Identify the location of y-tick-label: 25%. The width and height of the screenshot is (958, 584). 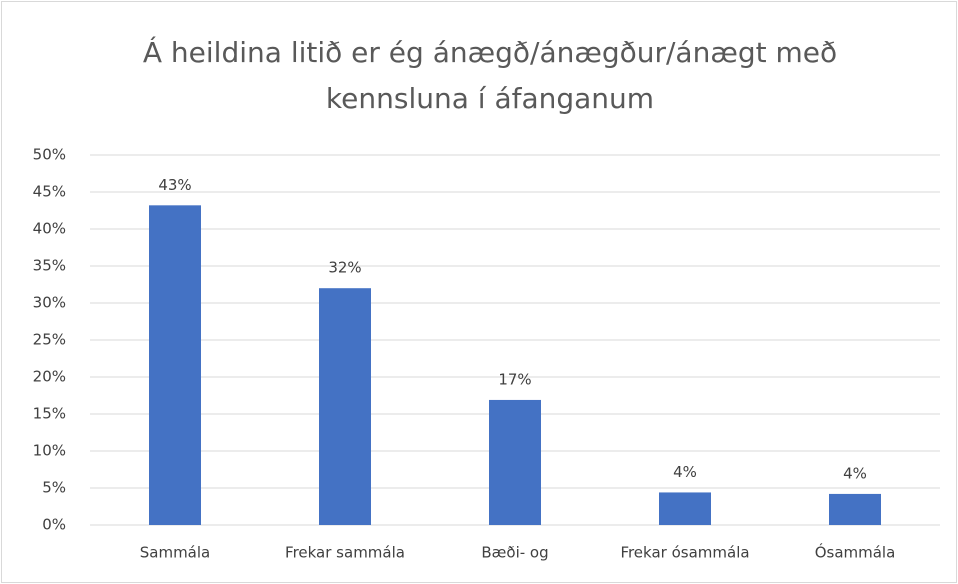
(49, 340).